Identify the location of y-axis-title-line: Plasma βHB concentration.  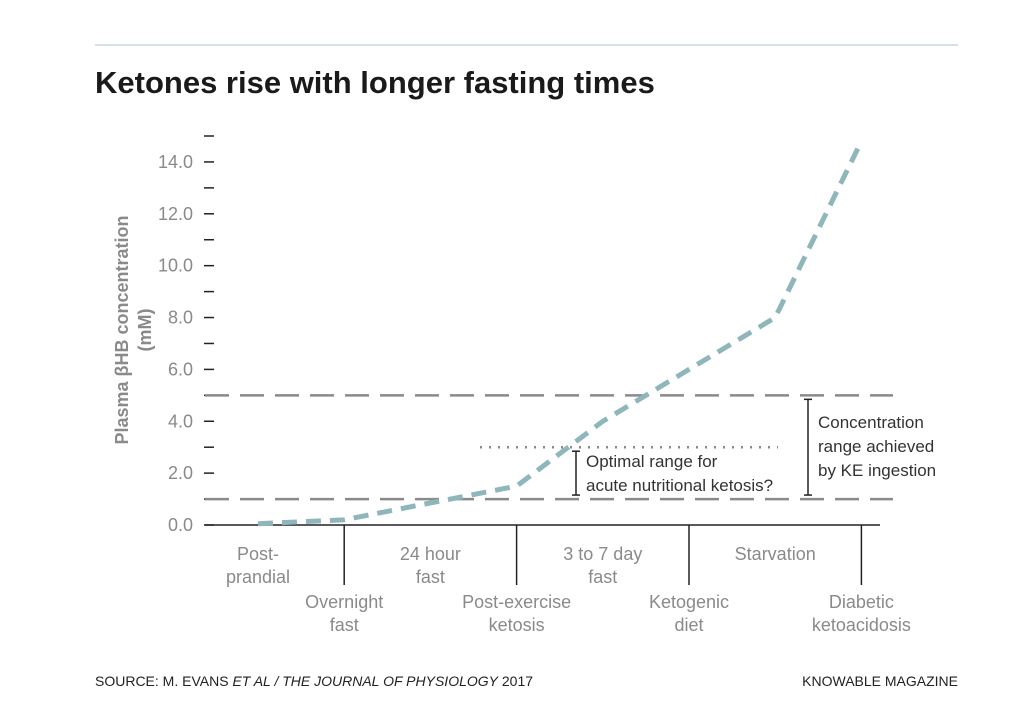
(122, 329).